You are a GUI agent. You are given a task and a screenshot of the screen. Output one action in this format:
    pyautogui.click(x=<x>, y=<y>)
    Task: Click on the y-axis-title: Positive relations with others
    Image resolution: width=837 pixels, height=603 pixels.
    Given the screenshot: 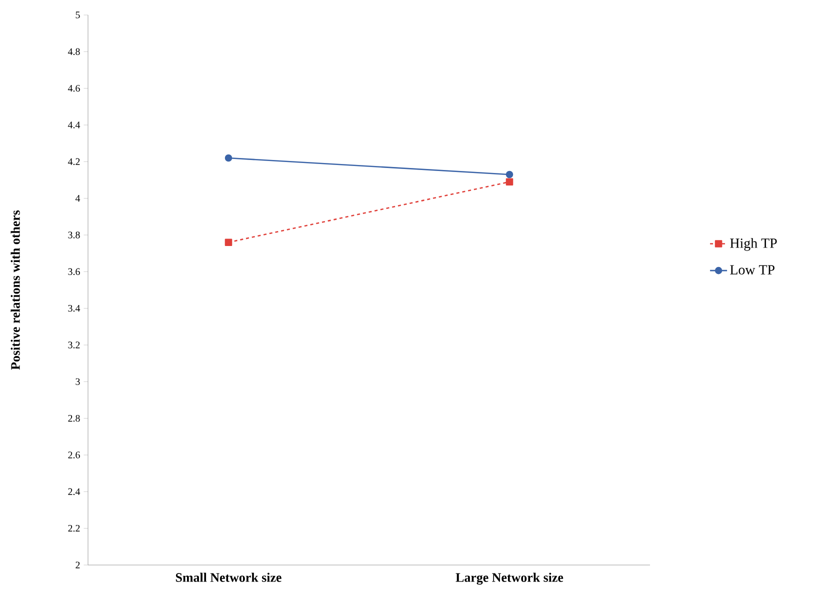 What is the action you would take?
    pyautogui.click(x=15, y=290)
    